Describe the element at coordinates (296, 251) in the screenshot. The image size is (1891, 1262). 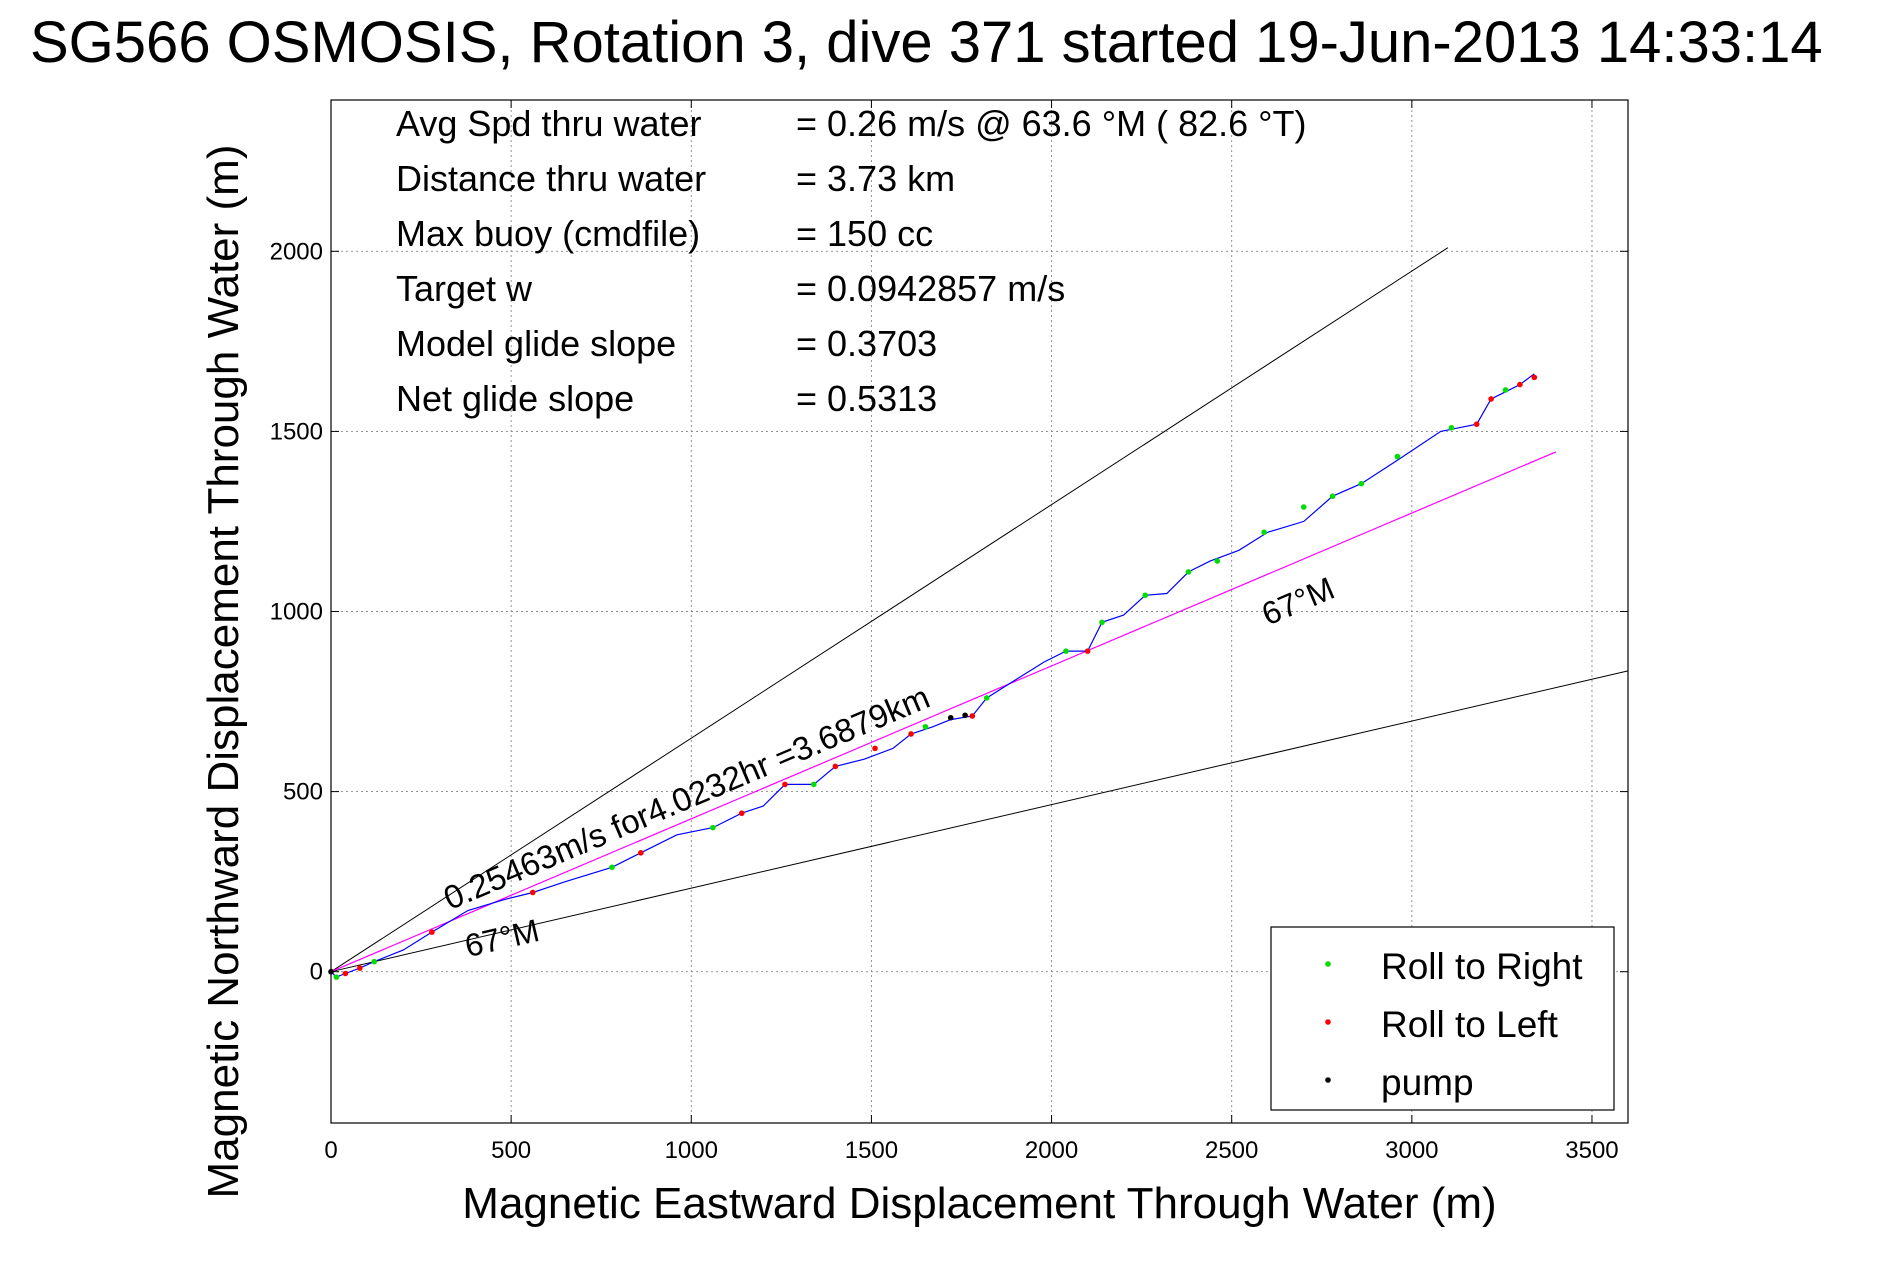
I see `y-tick-label: 2000` at that location.